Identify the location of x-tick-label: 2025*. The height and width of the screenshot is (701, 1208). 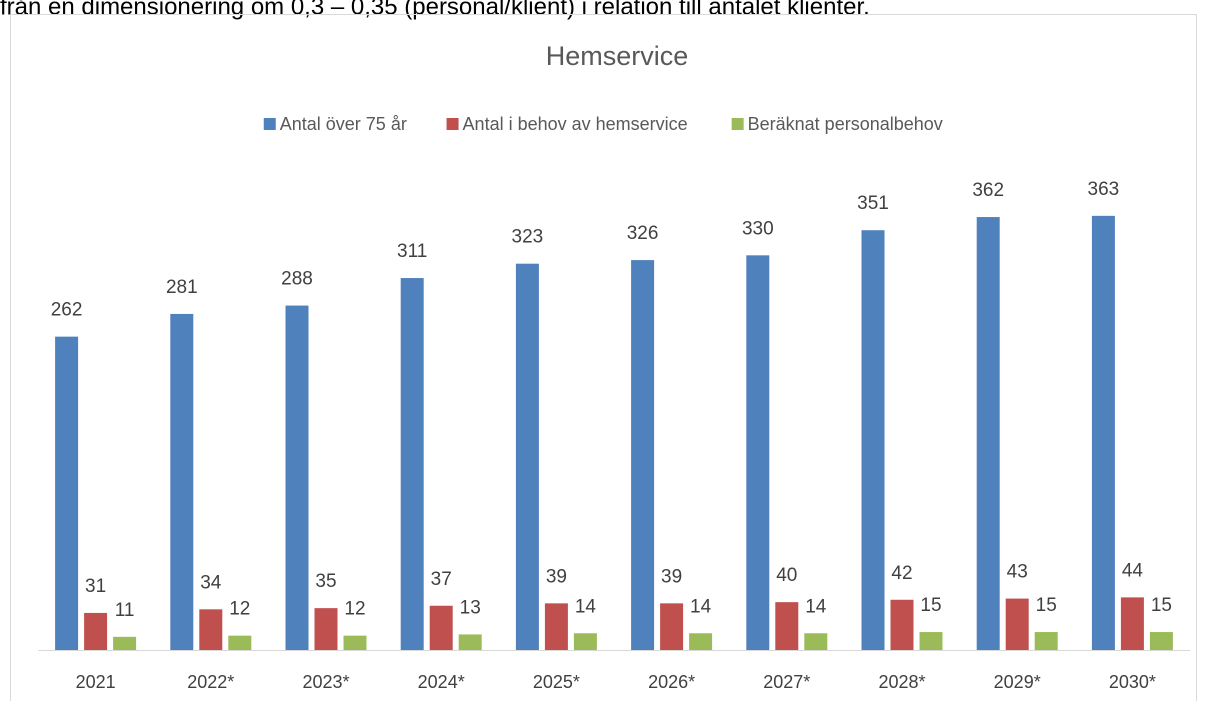
(556, 682).